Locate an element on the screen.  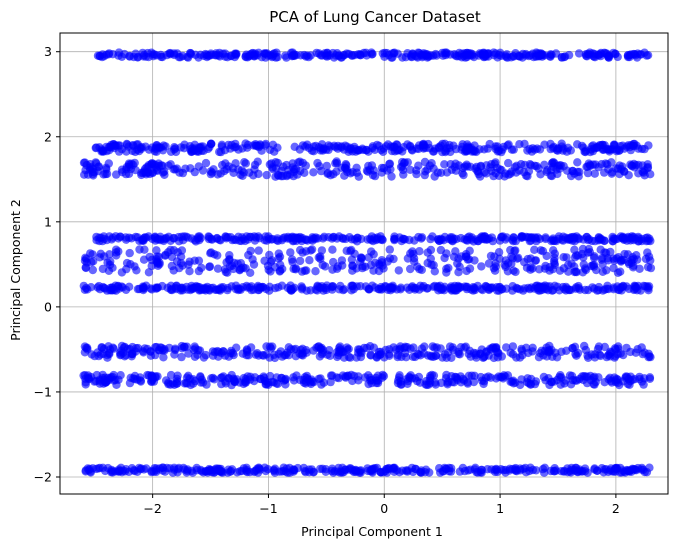
y-tick-label: 3 is located at coordinates (48, 51).